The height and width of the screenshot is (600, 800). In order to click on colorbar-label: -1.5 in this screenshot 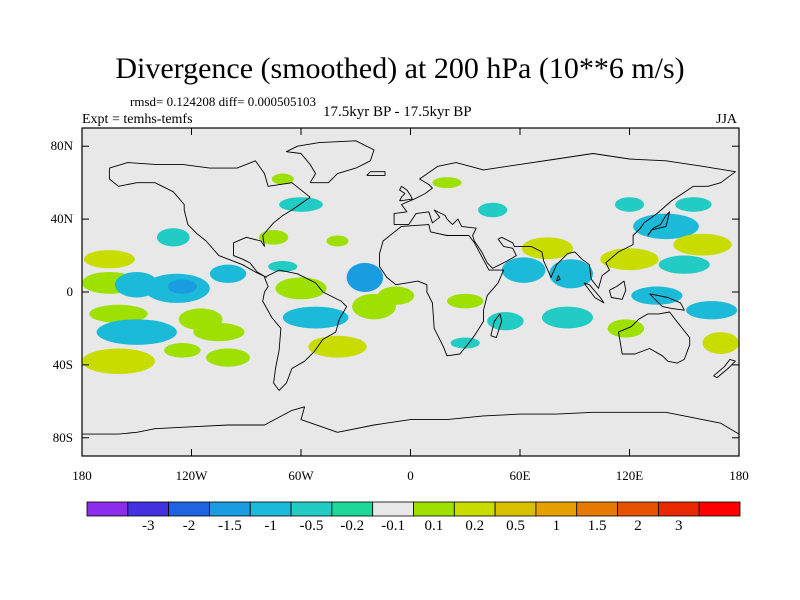, I will do `click(229, 526)`.